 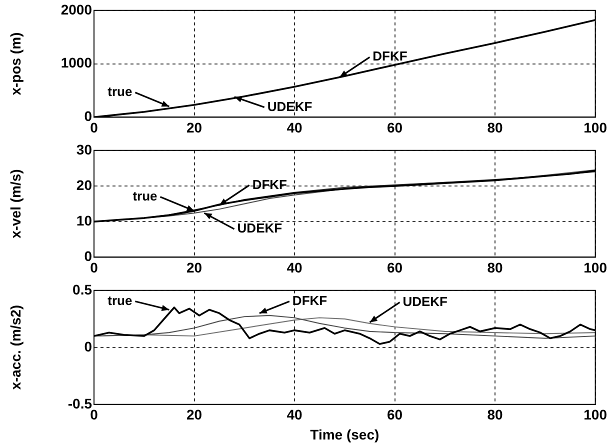 What do you see at coordinates (15, 203) in the screenshot?
I see `y-axis-title: x-vel (m/s)` at bounding box center [15, 203].